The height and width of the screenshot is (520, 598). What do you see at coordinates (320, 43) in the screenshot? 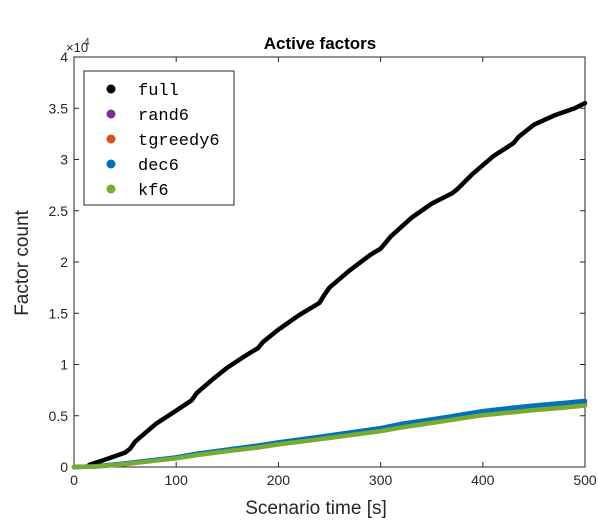
I see `chart-title: Active factors` at bounding box center [320, 43].